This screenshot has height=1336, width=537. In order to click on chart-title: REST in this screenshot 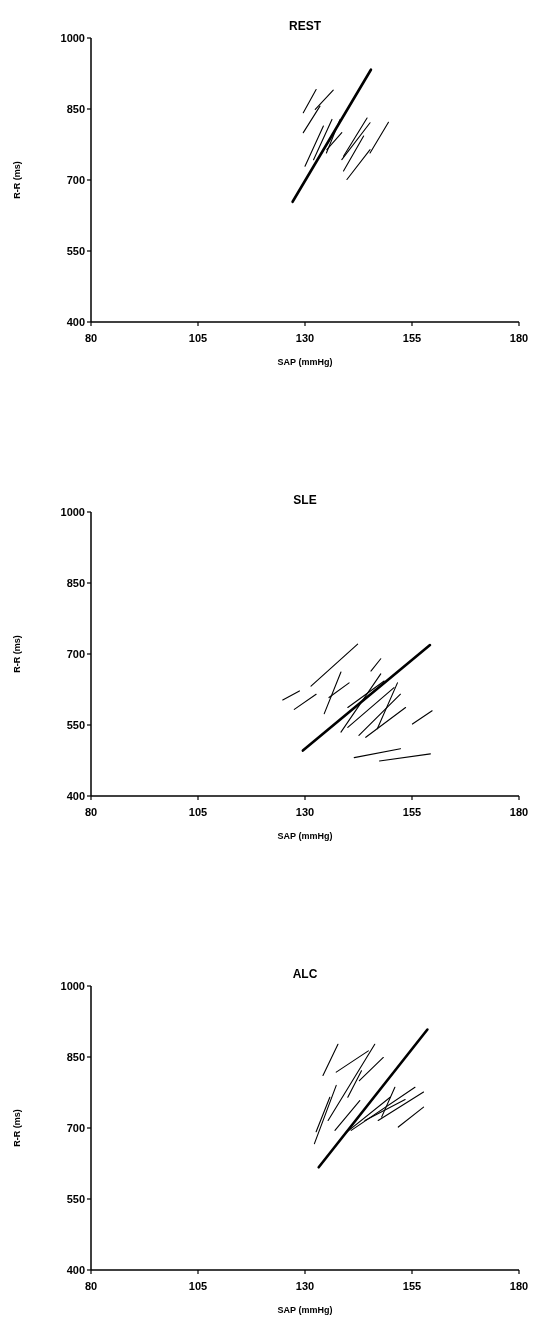, I will do `click(305, 26)`.